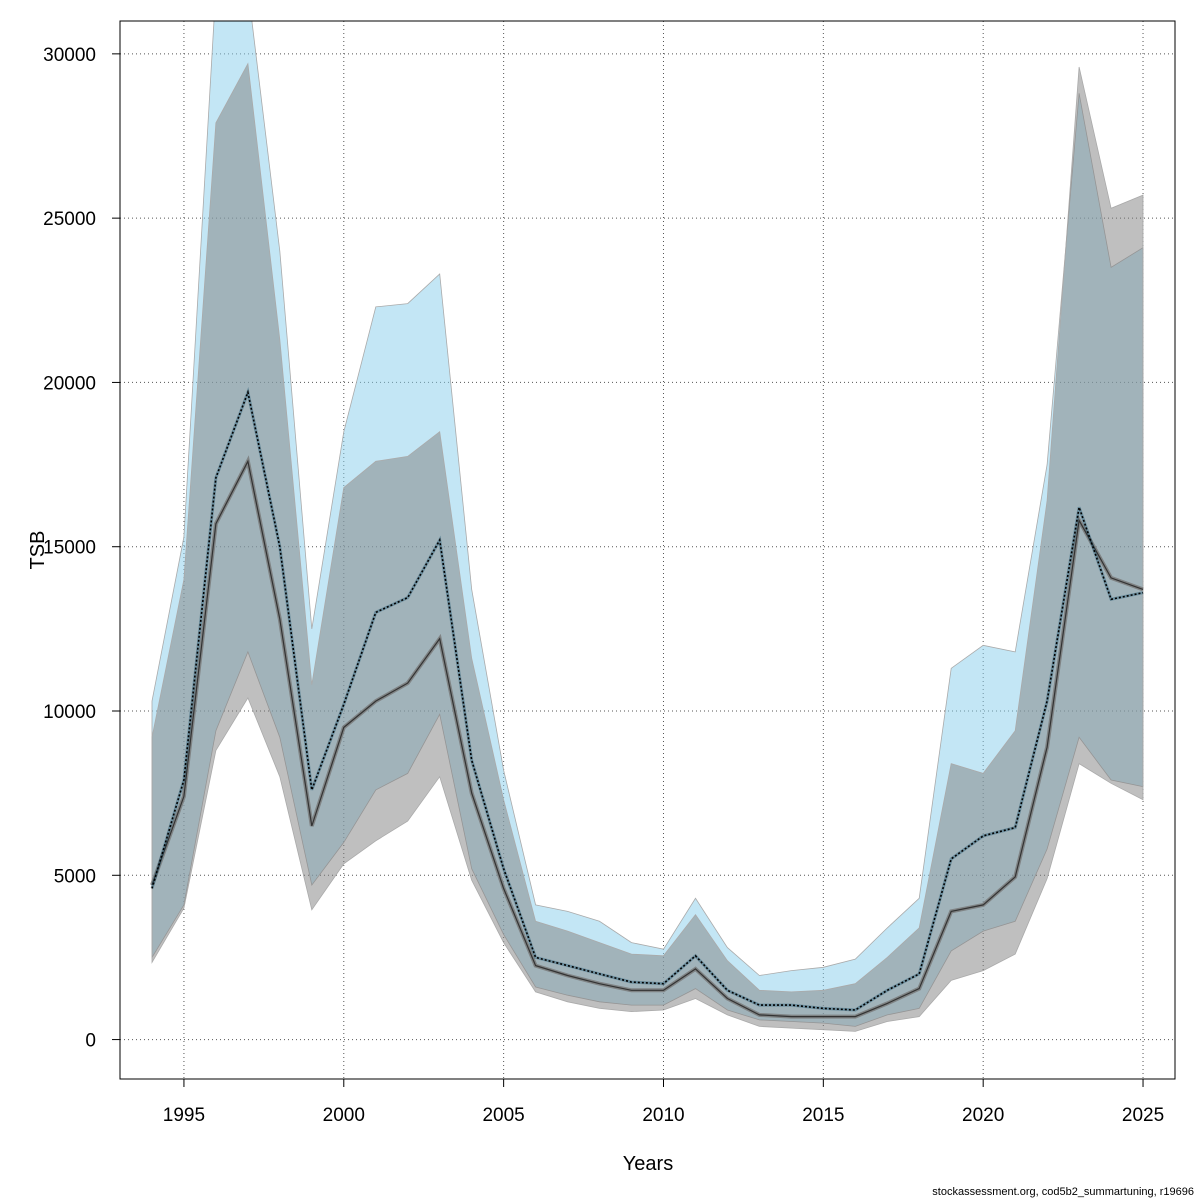 This screenshot has width=1200, height=1200. What do you see at coordinates (69, 219) in the screenshot?
I see `y-tick-label: 25000` at bounding box center [69, 219].